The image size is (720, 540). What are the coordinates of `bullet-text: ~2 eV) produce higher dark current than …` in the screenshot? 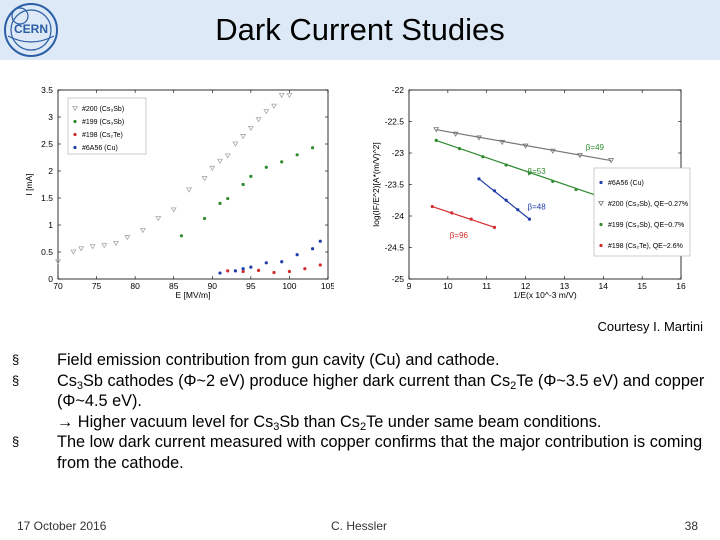 It's located at (353, 380).